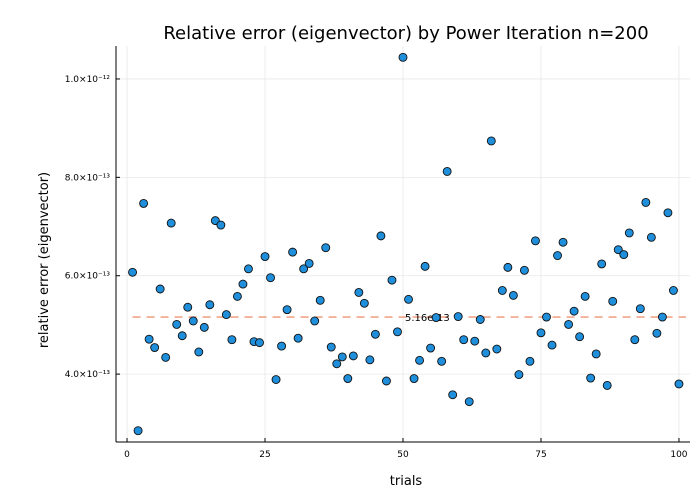 The width and height of the screenshot is (700, 500). I want to click on x-tick-label: 0, so click(127, 455).